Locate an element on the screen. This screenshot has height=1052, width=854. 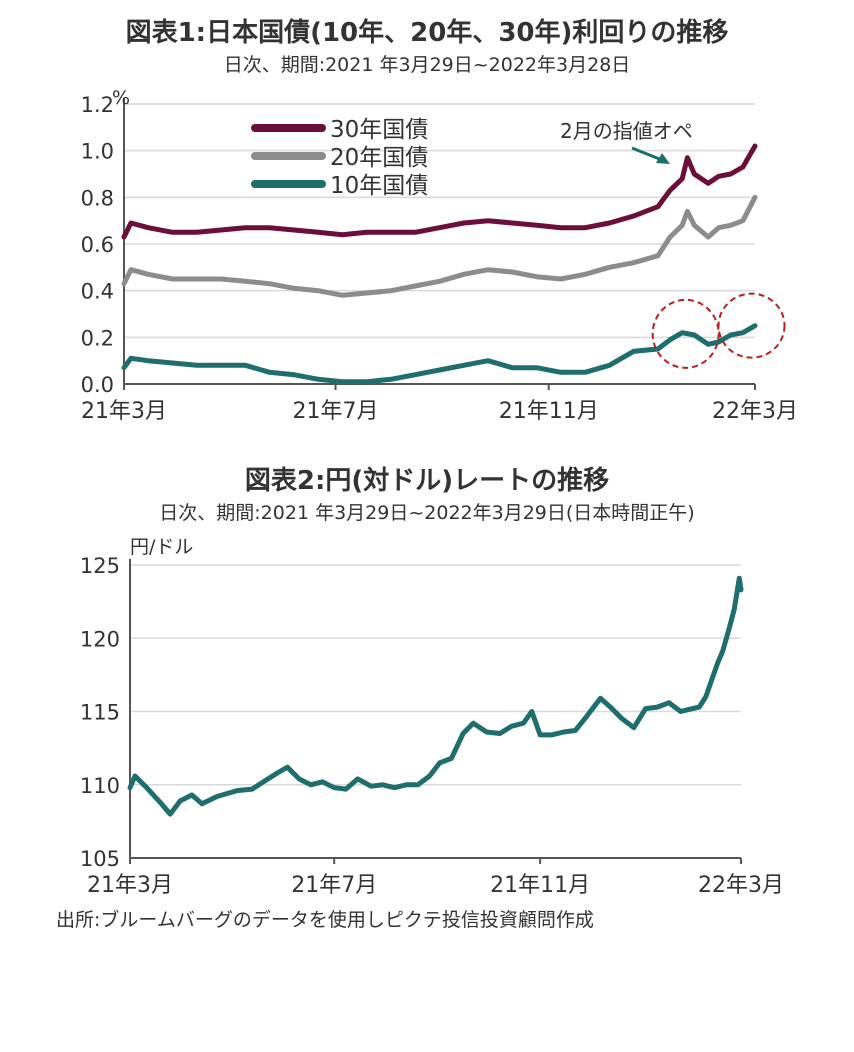
chart1-title: 図表1:日本国債(10年、20年、30年)利回りの推移 is located at coordinates (427, 33).